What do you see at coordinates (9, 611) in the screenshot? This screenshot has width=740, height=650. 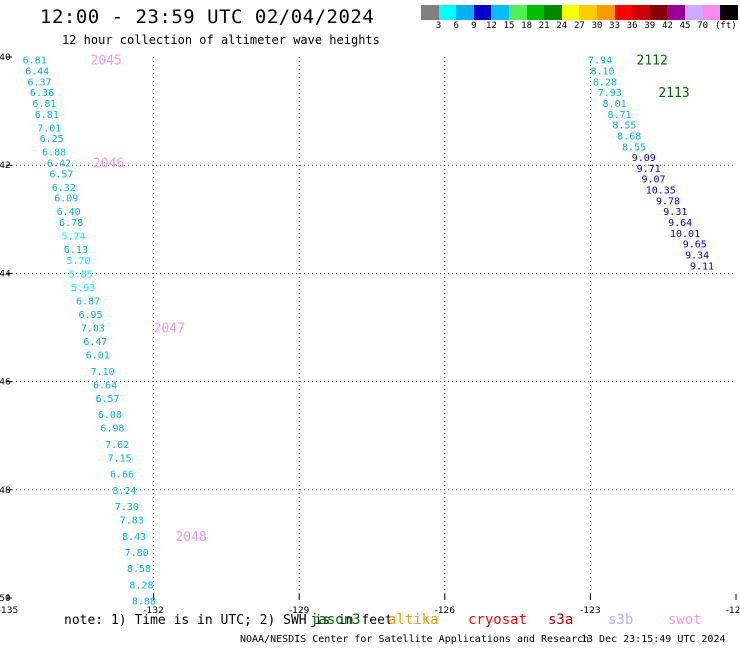 I see `x-tick-label: -135` at bounding box center [9, 611].